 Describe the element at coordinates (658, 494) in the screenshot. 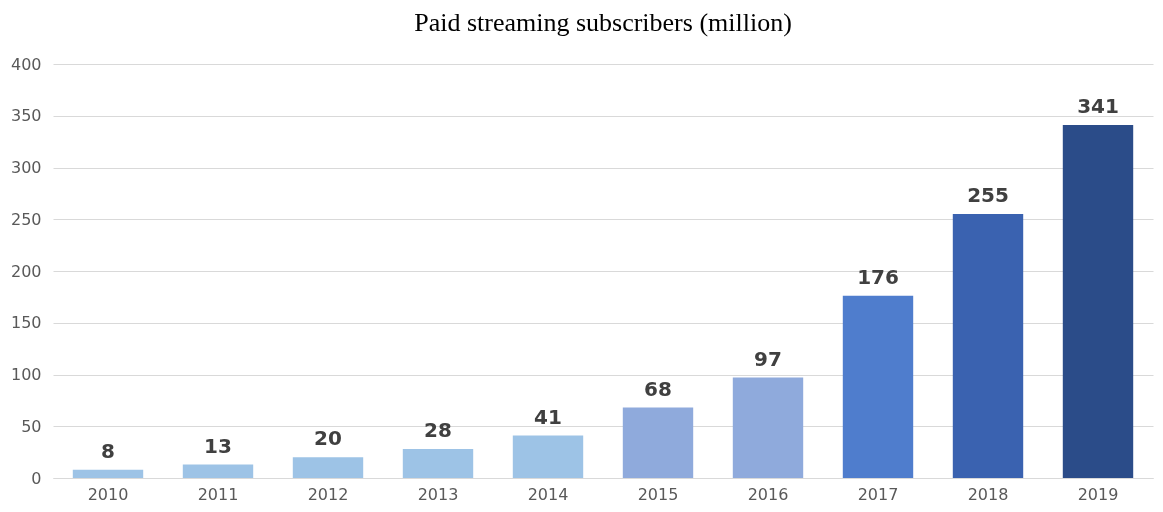

I see `x-tick-label: 2015` at that location.